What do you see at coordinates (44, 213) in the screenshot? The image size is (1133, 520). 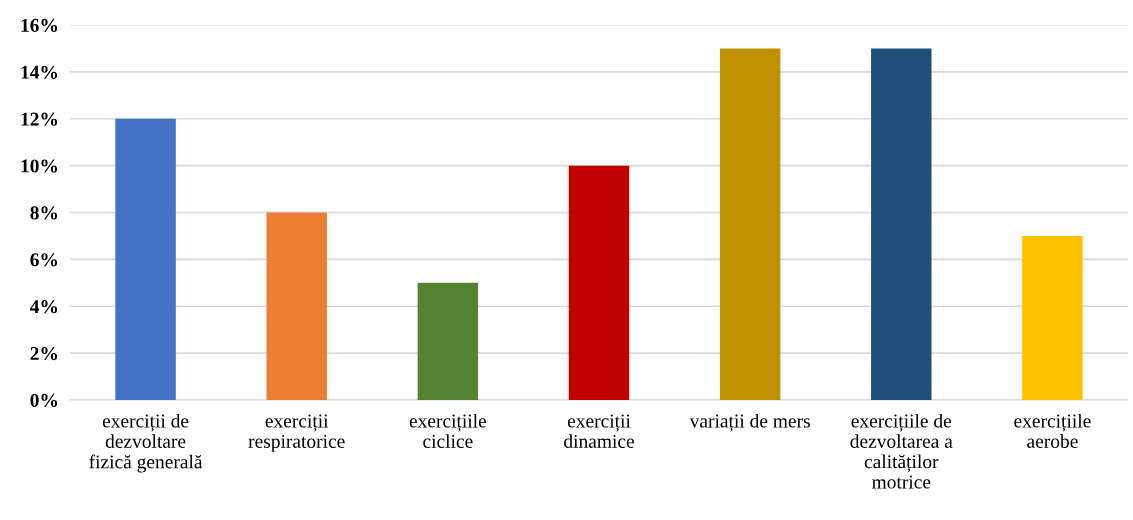 I see `y-tick-label: 8%` at bounding box center [44, 213].